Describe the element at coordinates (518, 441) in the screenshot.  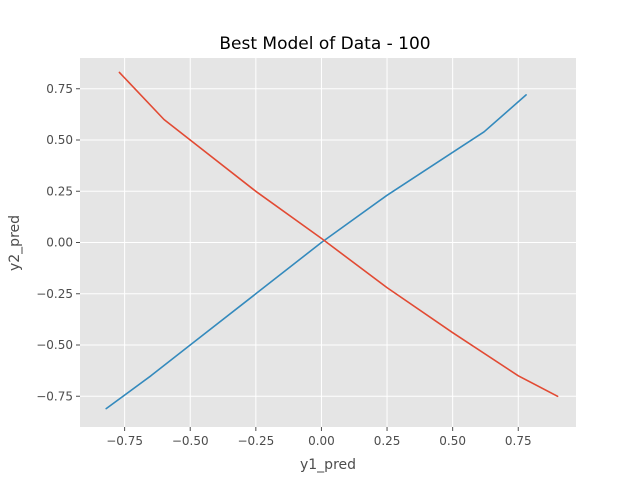
I see `x-tick-label: 0.75` at that location.